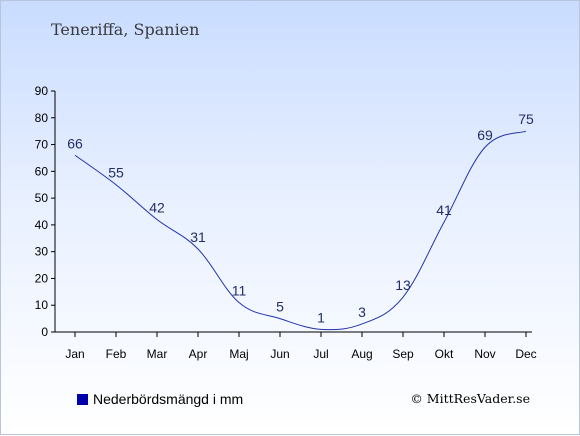 The image size is (580, 436). I want to click on legend: Nederbördsmängd i mm, so click(160, 399).